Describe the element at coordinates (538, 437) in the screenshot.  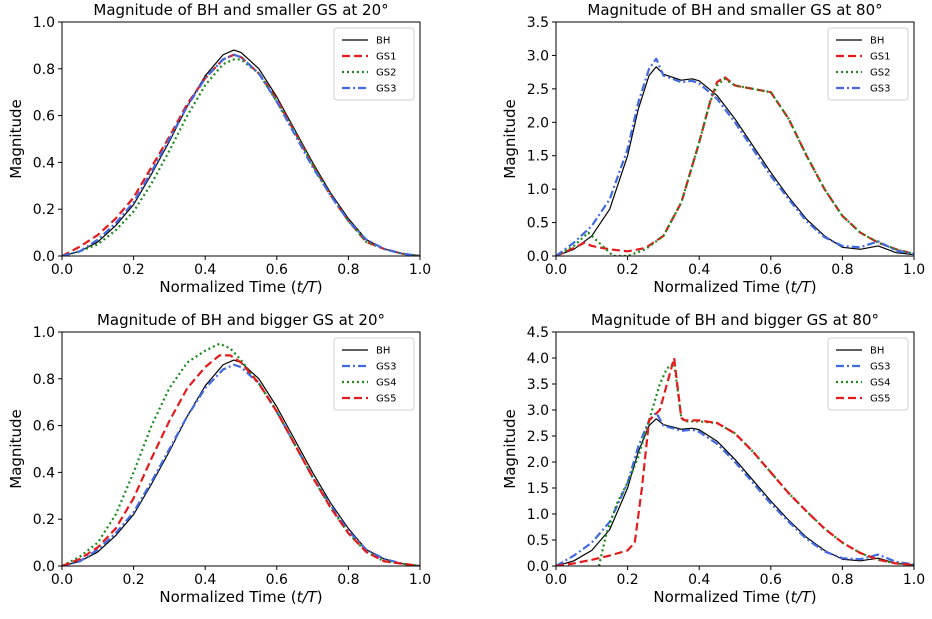
I see `y-tick-label: 2.5` at that location.